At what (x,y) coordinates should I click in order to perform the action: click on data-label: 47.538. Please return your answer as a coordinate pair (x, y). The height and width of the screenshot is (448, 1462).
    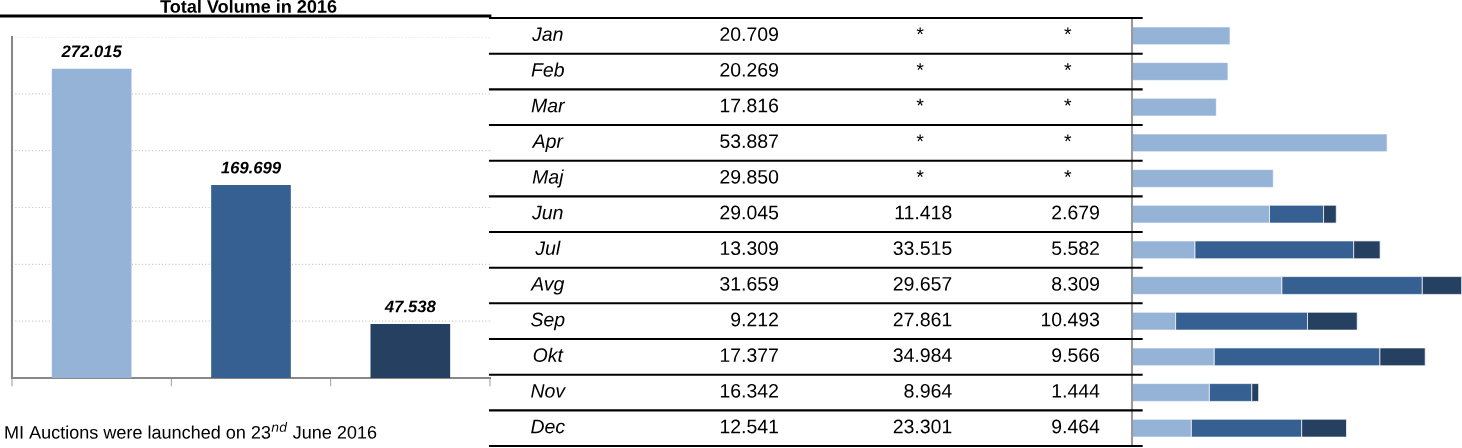
    Looking at the image, I should click on (410, 306).